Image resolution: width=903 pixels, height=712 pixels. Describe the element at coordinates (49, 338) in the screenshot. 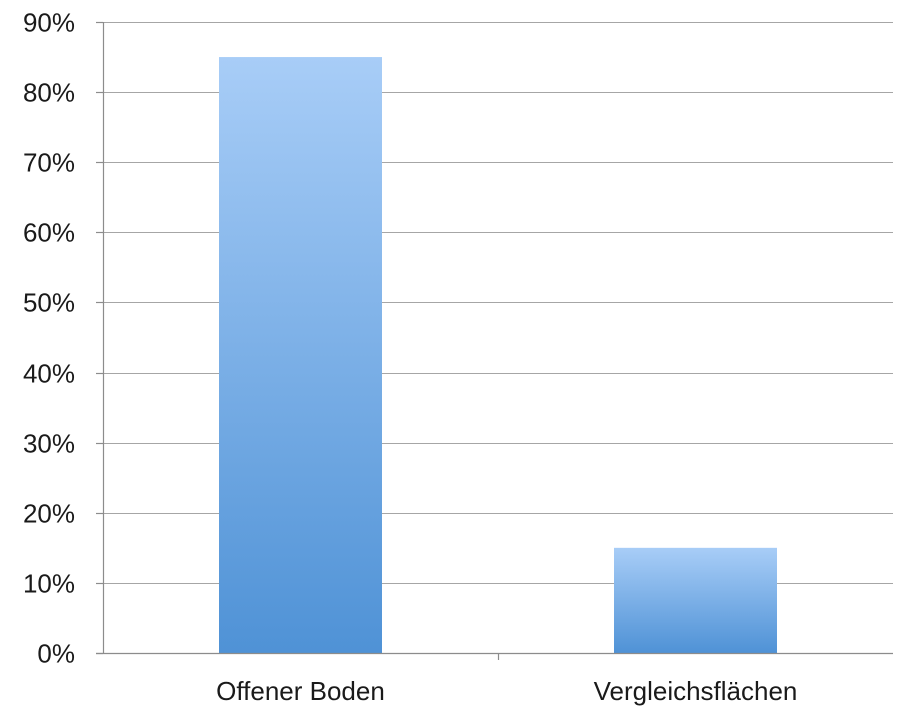

I see `y-tick-labels: 0% 10% 20% 30% 40% 50% 60% 70% 80% 90%` at that location.